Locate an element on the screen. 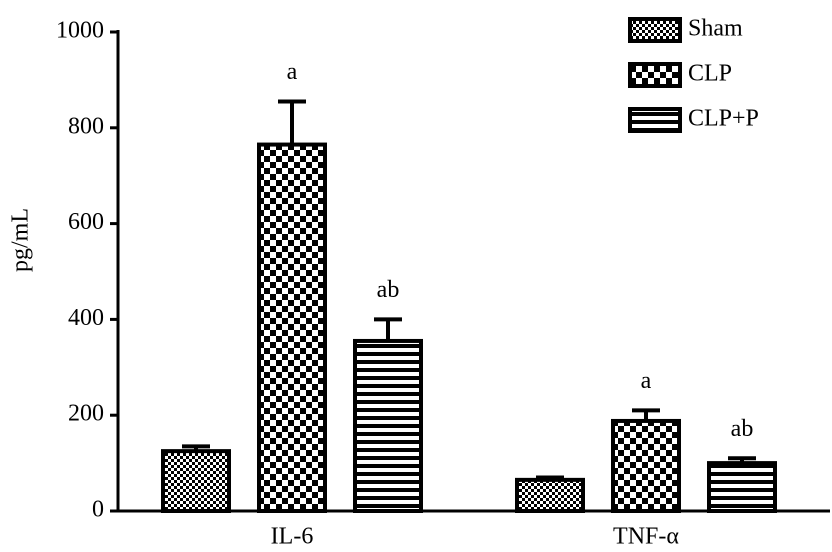 The image size is (832, 552). legend-label: CLP+P is located at coordinates (723, 119).